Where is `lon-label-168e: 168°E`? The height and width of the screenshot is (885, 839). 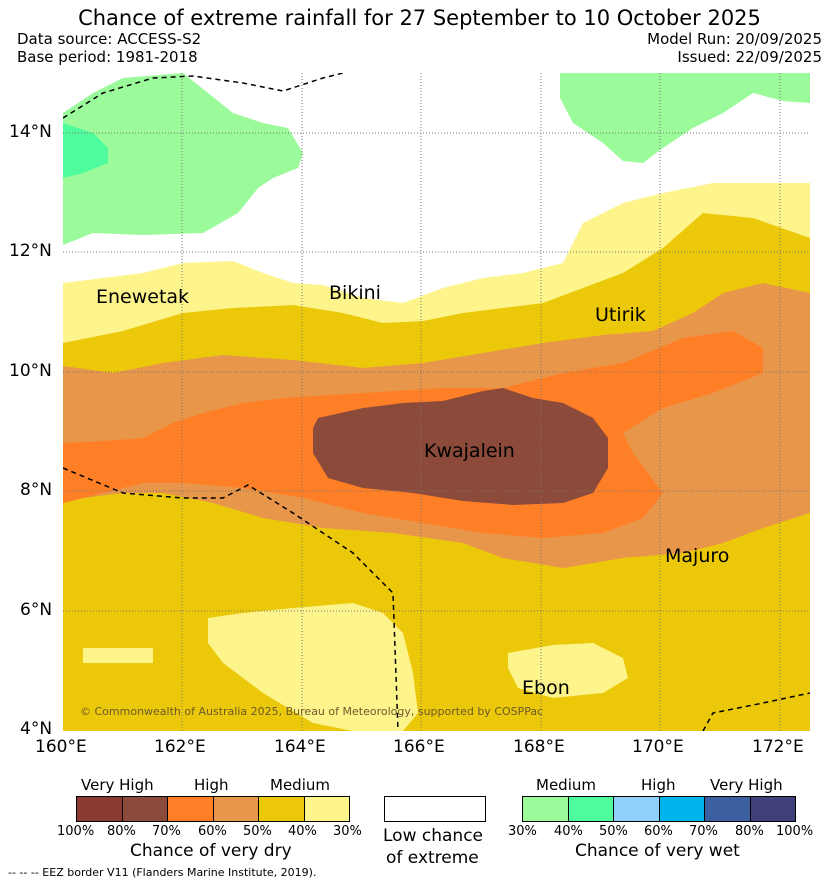 lon-label-168e: 168°E is located at coordinates (539, 747).